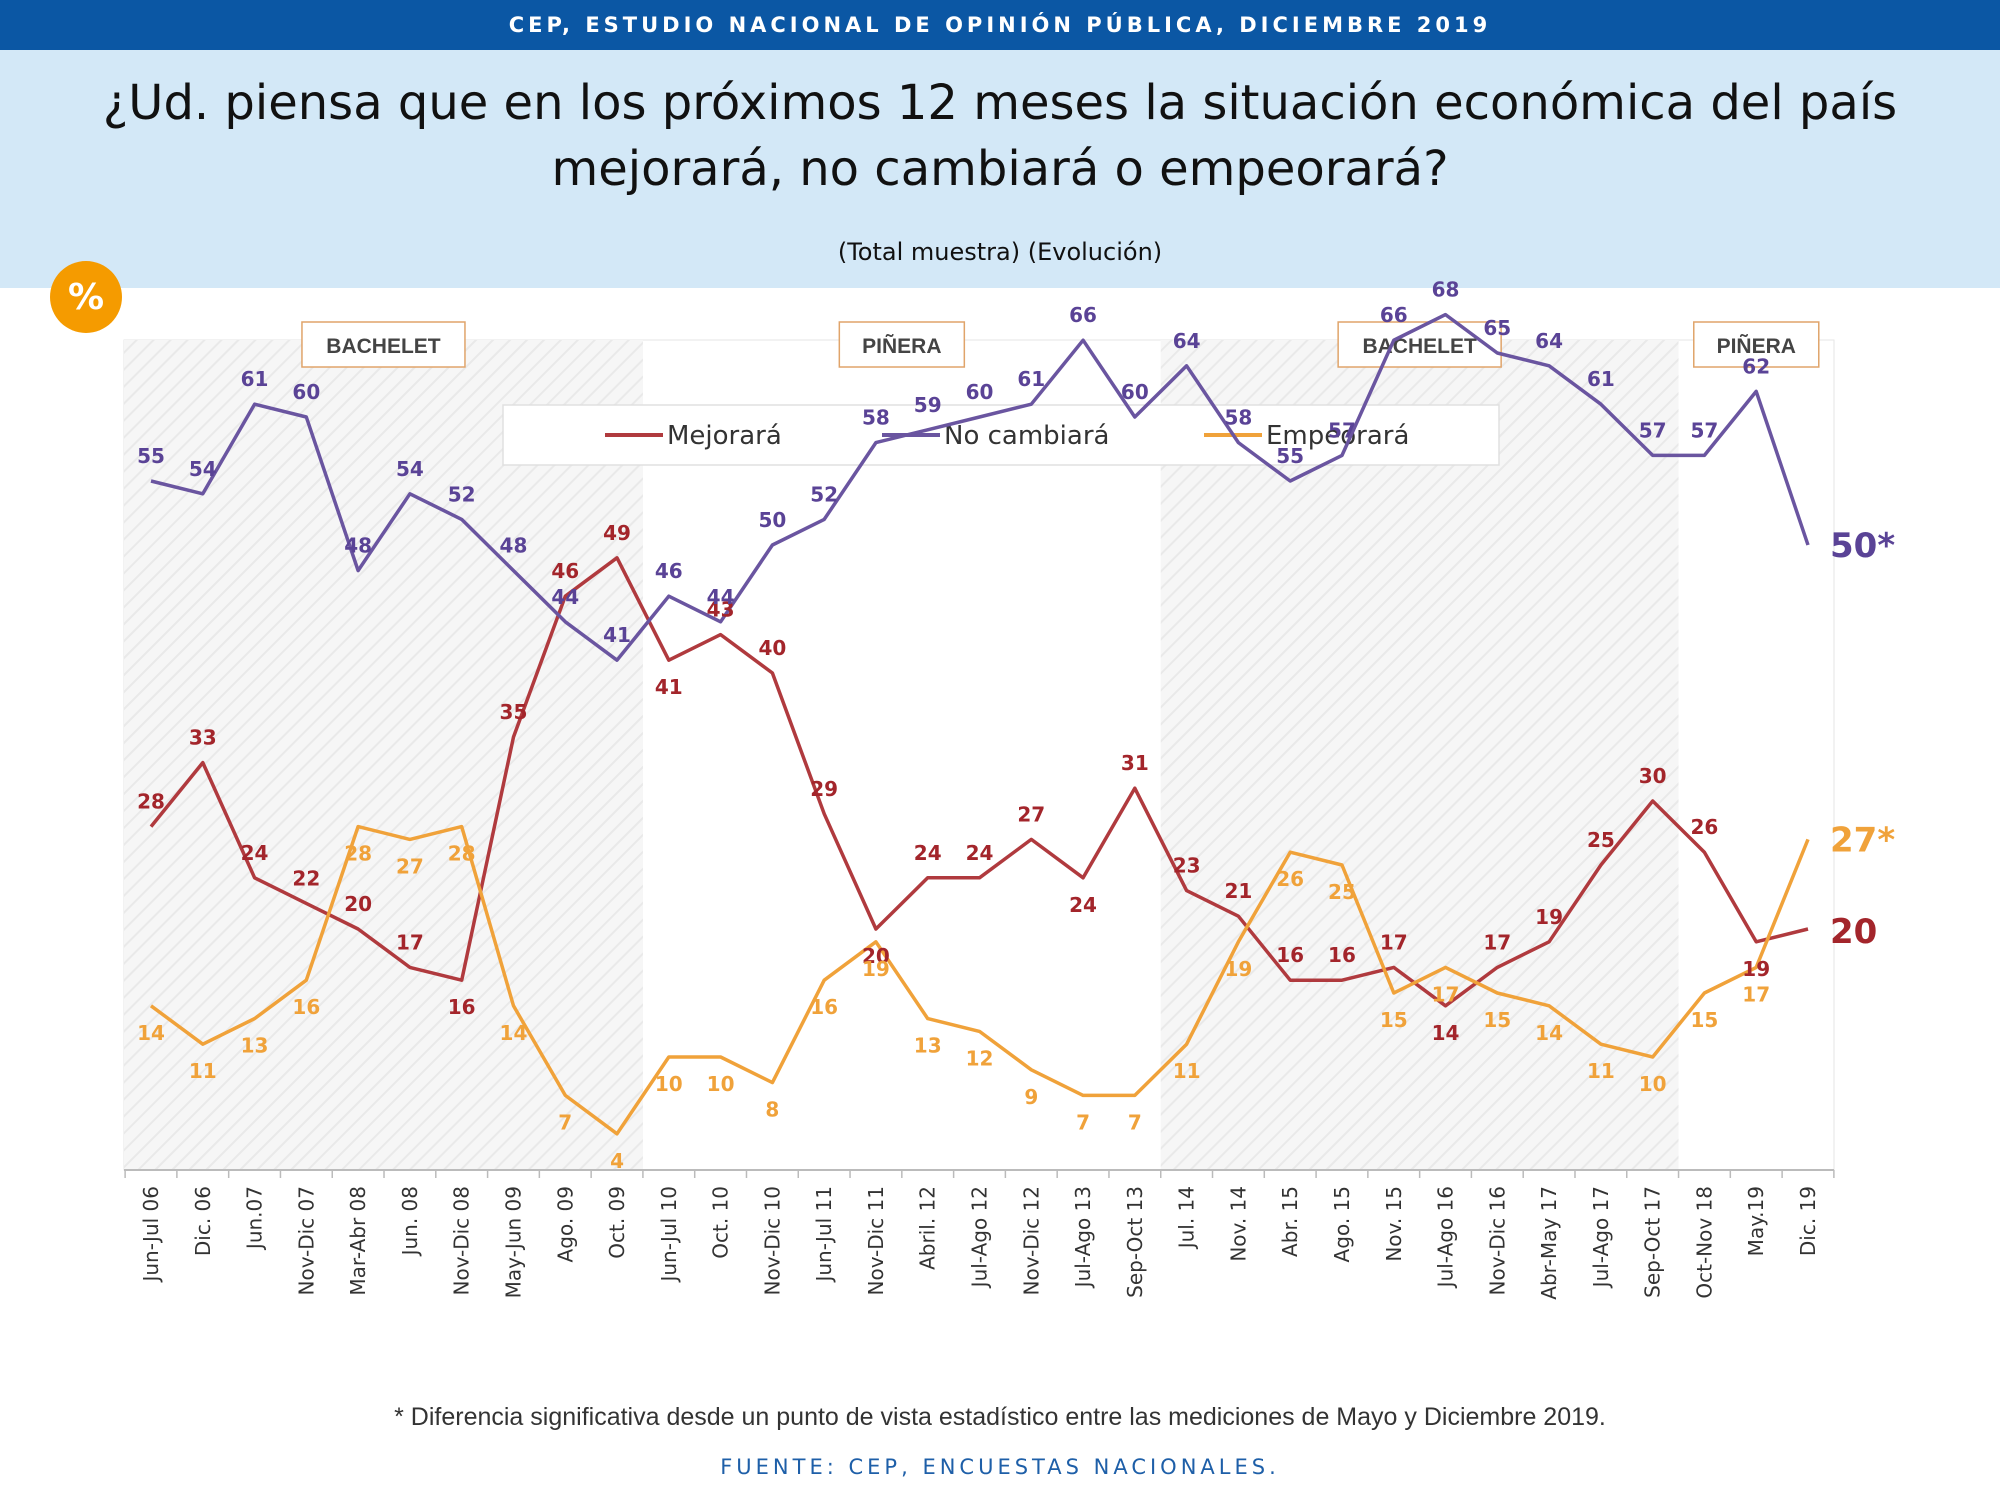  What do you see at coordinates (1862, 546) in the screenshot?
I see `last-value-label-1: 50*` at bounding box center [1862, 546].